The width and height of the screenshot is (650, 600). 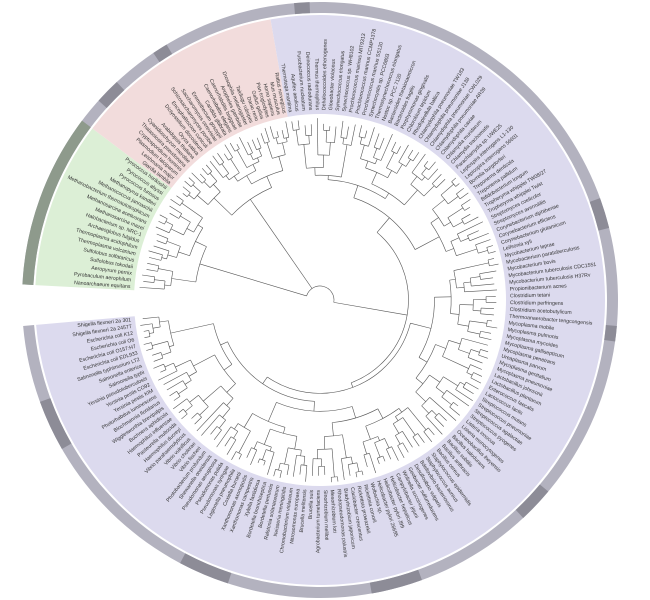 What do you see at coordinates (341, 80) in the screenshot?
I see `leaf-label: Synechococcus elongatus` at bounding box center [341, 80].